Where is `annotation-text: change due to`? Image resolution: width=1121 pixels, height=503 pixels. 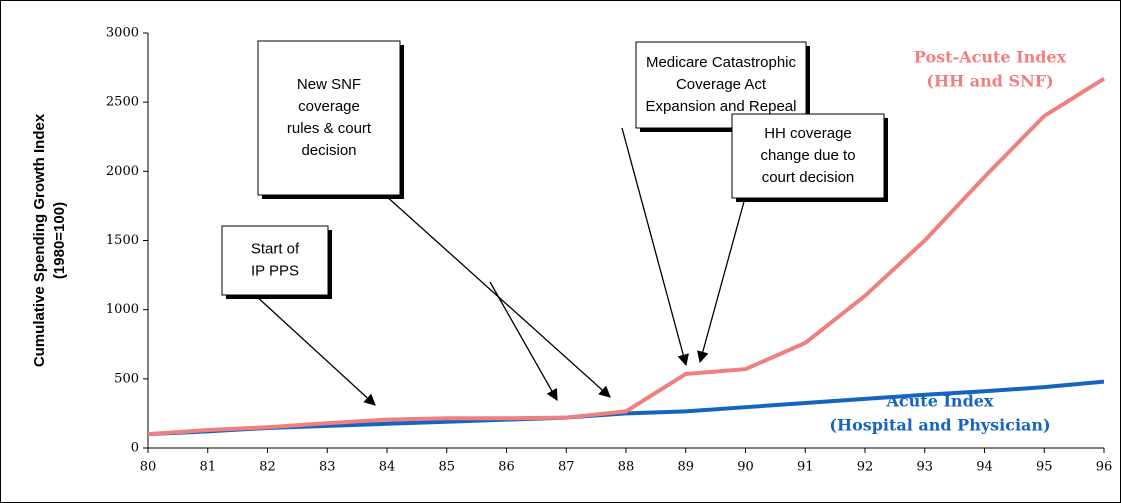
annotation-text: change due to is located at coordinates (807, 155).